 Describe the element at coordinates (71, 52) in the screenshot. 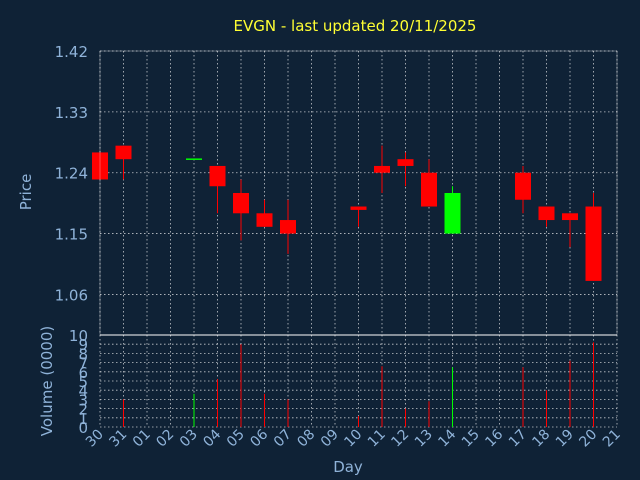

I see `price-tick-label: 1.42` at that location.